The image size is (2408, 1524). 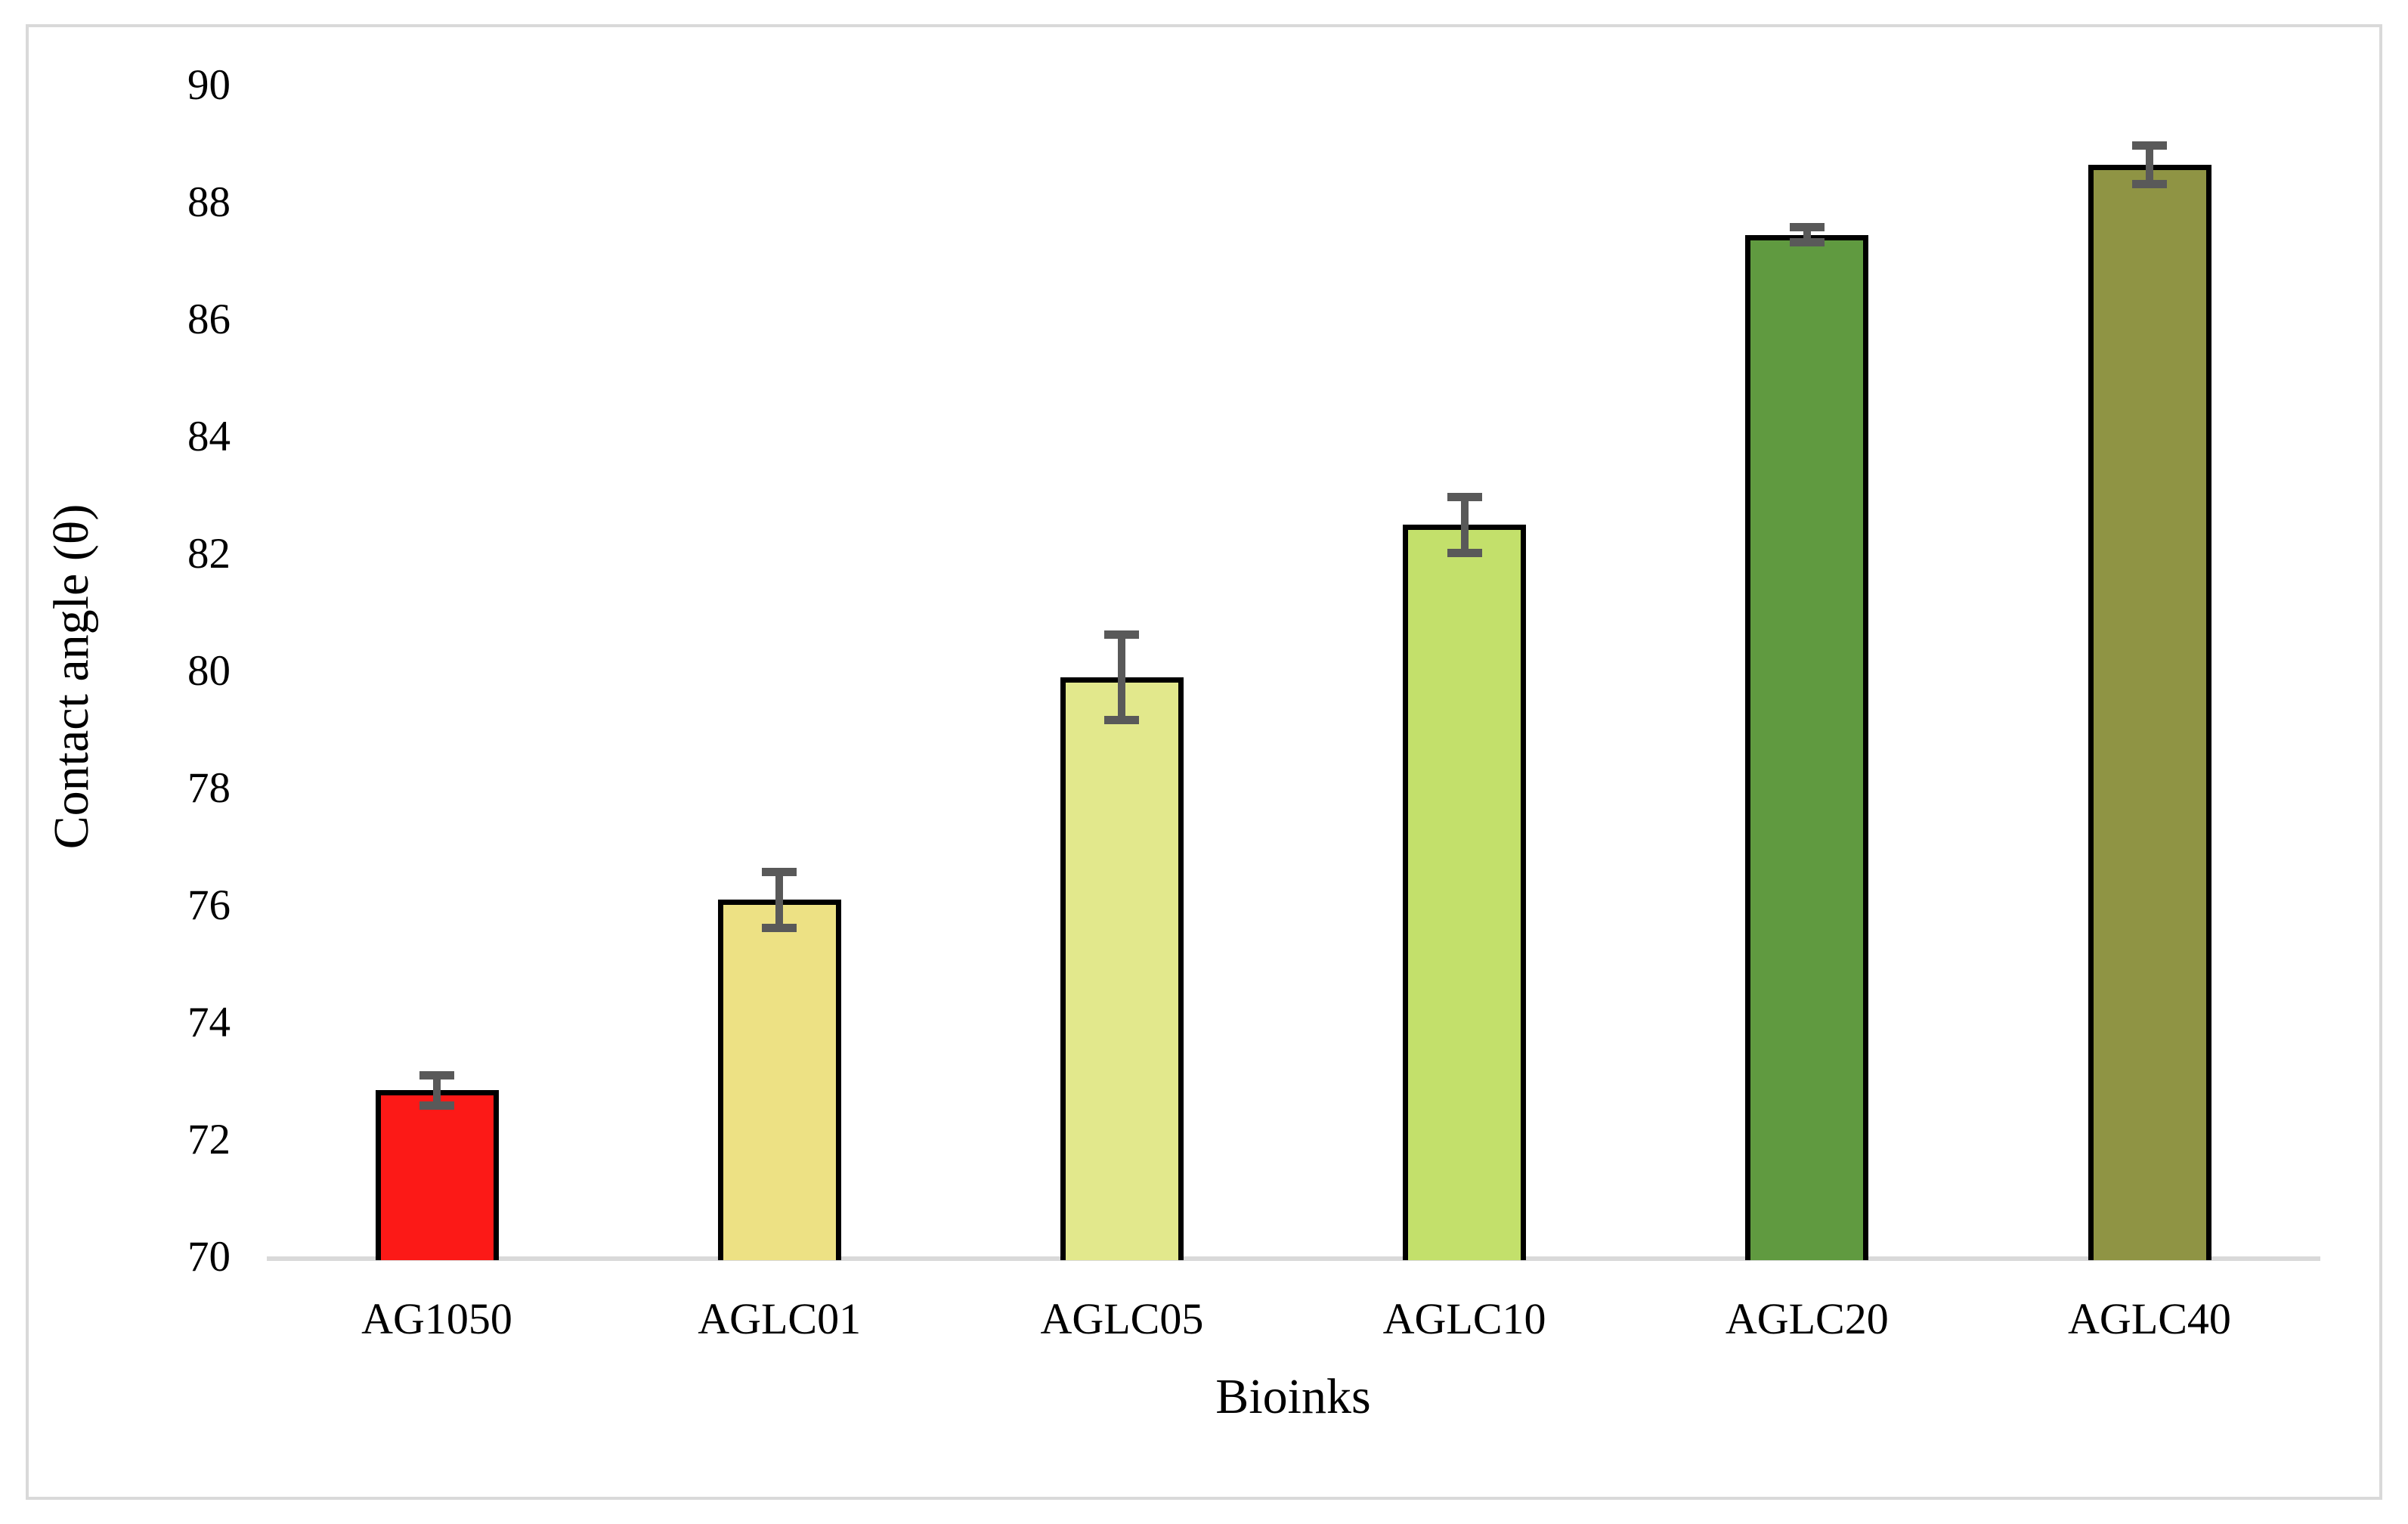 I want to click on y-tick-label-70: 70, so click(x=209, y=1257).